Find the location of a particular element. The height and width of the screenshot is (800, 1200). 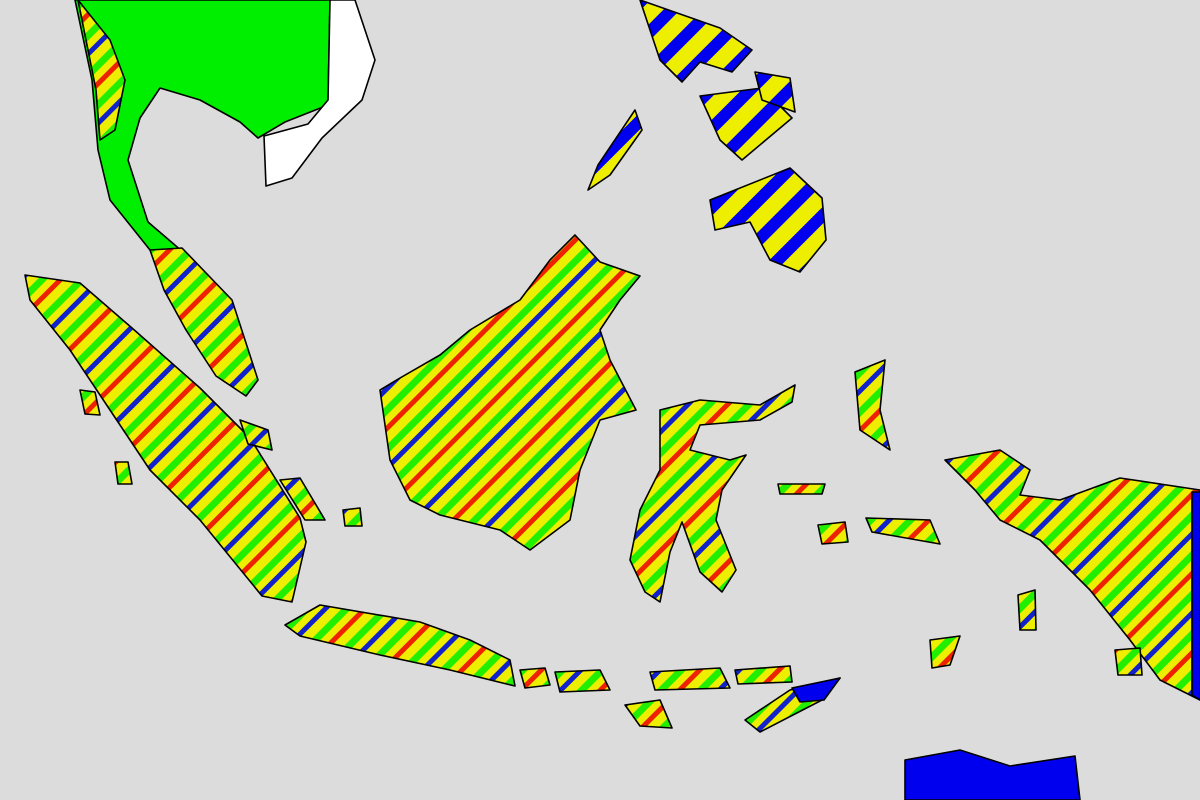

region-two-stripe-island is located at coordinates (775, 92).